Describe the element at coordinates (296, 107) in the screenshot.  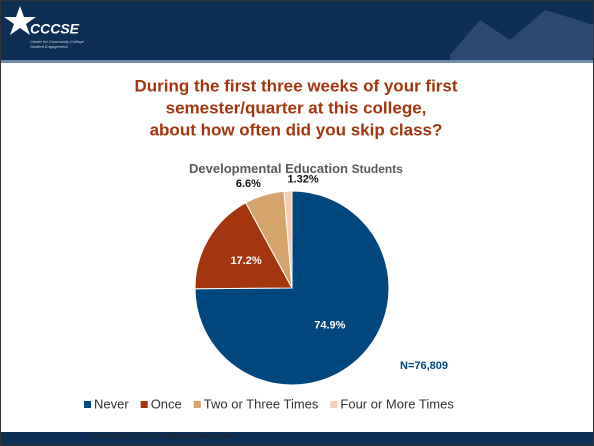
I see `chart-title: semester/quarter at this college,` at that location.